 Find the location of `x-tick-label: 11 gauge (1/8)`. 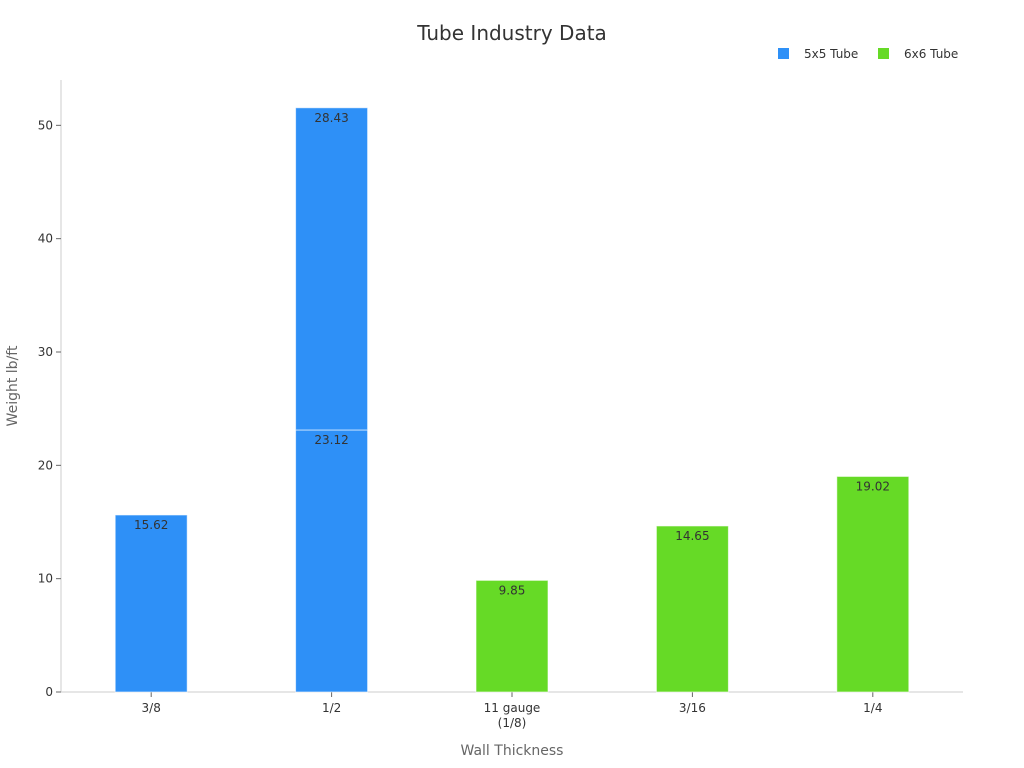

x-tick-label: 11 gauge (1/8) is located at coordinates (512, 715).